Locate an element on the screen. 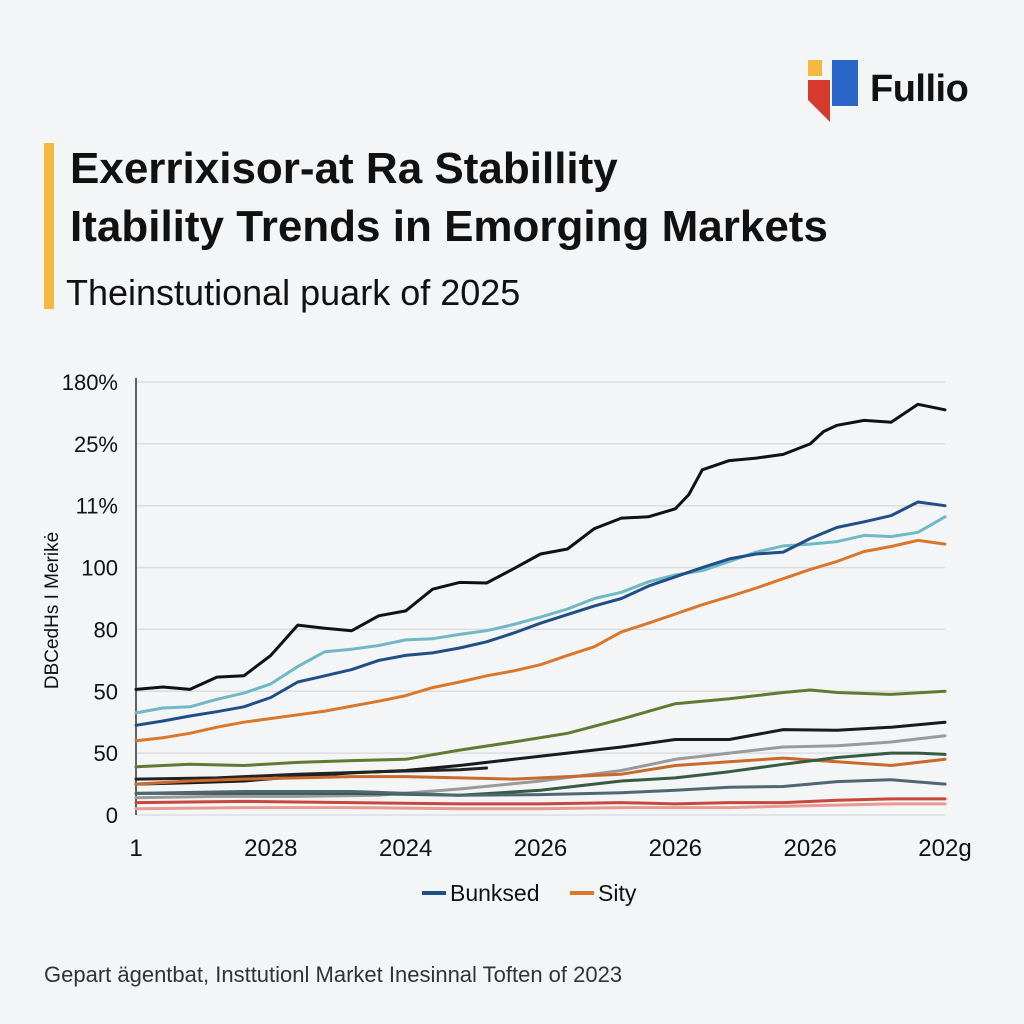  legend-label: Bunksed is located at coordinates (495, 893).